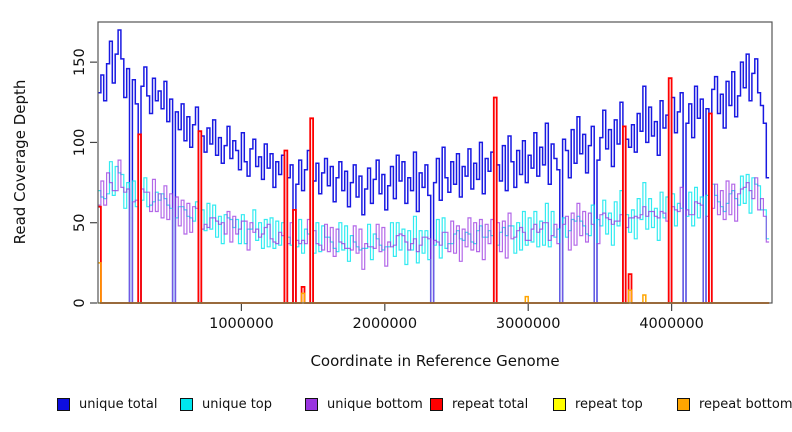 This screenshot has height=432, width=792. Describe the element at coordinates (435, 361) in the screenshot. I see `x-axis-label: Coordinate in Reference Genome` at that location.